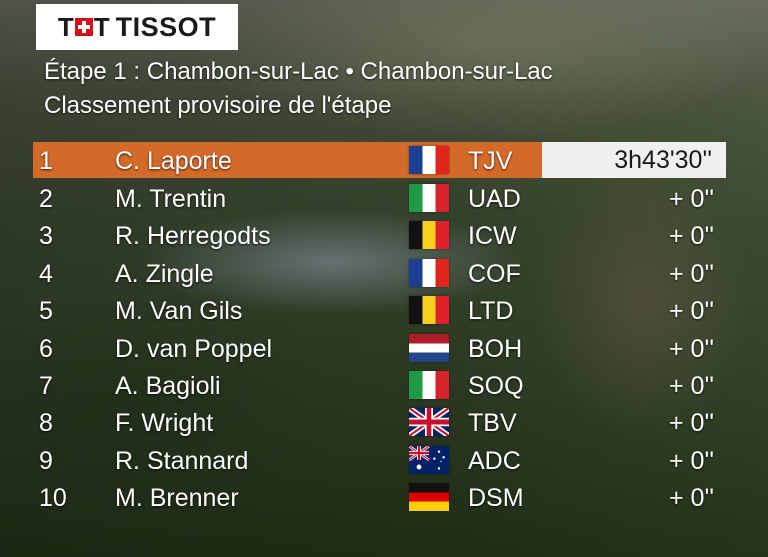 This screenshot has width=768, height=557. I want to click on rank: 10, so click(53, 498).